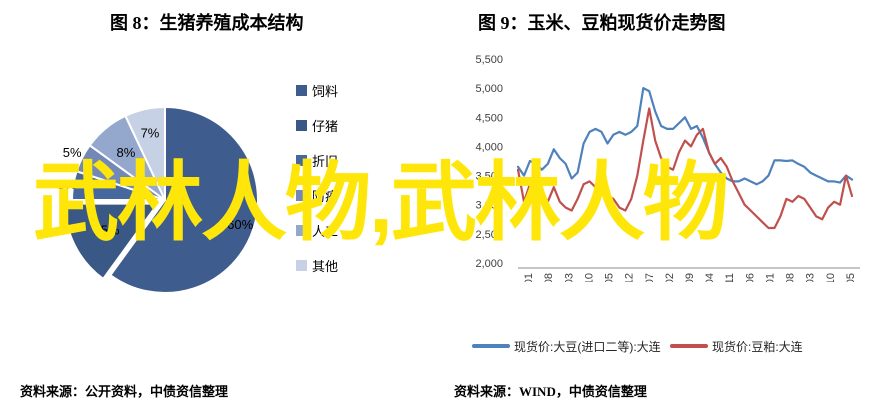  What do you see at coordinates (587, 346) in the screenshot?
I see `soybean-legend-label: 现货价:大豆(进口二等):大连` at bounding box center [587, 346].